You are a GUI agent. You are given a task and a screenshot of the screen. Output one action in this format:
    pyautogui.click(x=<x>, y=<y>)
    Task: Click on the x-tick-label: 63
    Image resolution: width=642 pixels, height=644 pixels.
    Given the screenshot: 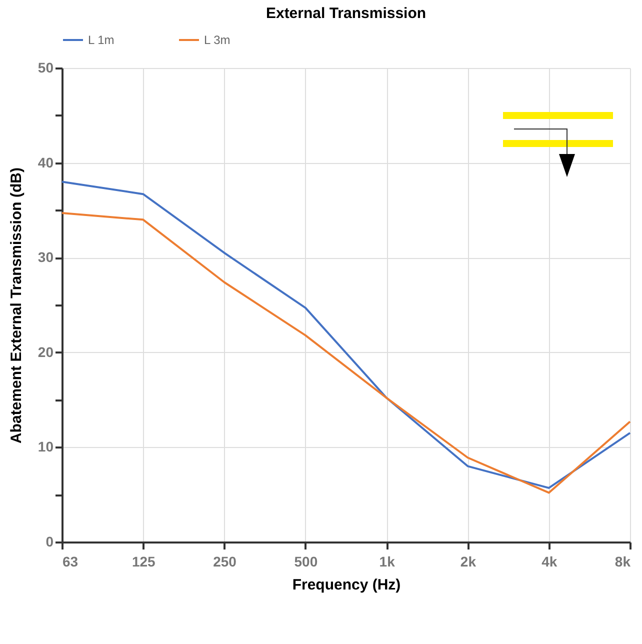 What is the action you would take?
    pyautogui.click(x=70, y=562)
    